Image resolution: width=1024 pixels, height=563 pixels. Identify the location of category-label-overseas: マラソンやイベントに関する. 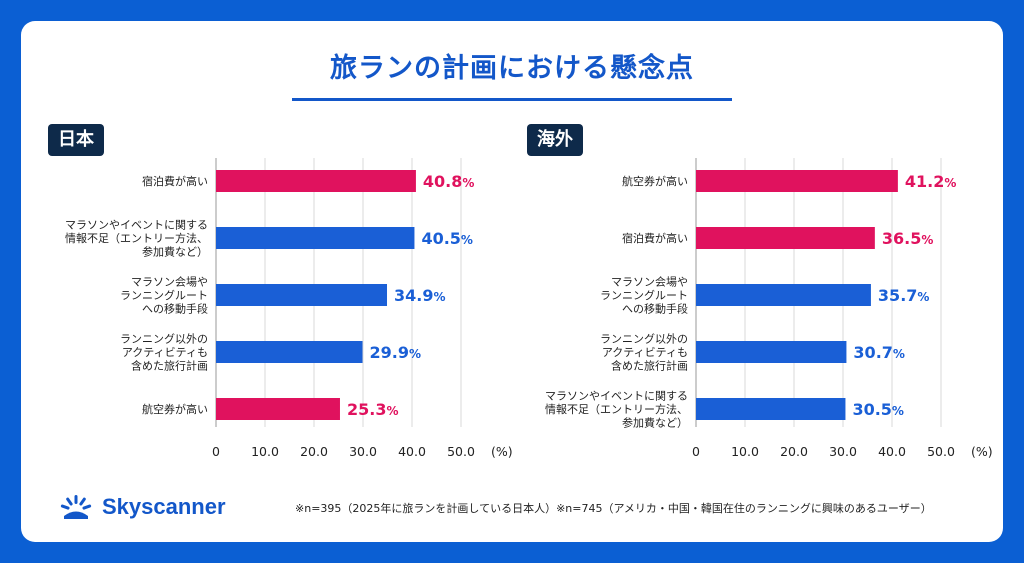
(616, 396).